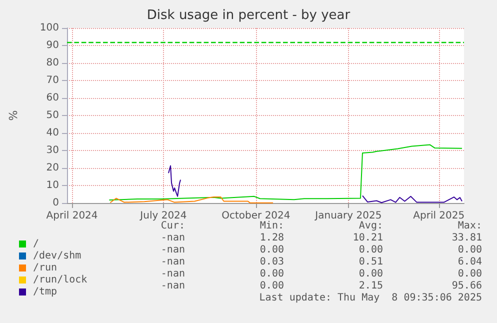 This screenshot has height=323, width=497. What do you see at coordinates (52, 63) in the screenshot?
I see `y-tick-label: 80` at bounding box center [52, 63].